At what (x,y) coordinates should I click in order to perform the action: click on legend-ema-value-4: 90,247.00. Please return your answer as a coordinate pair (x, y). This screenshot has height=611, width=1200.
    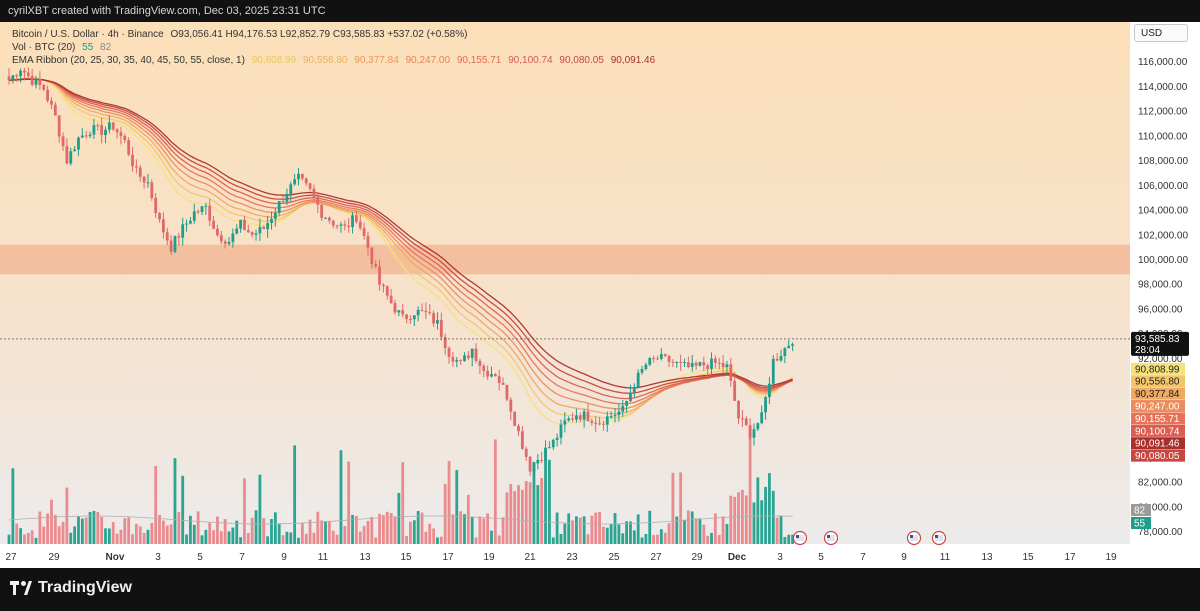
    Looking at the image, I should click on (428, 60).